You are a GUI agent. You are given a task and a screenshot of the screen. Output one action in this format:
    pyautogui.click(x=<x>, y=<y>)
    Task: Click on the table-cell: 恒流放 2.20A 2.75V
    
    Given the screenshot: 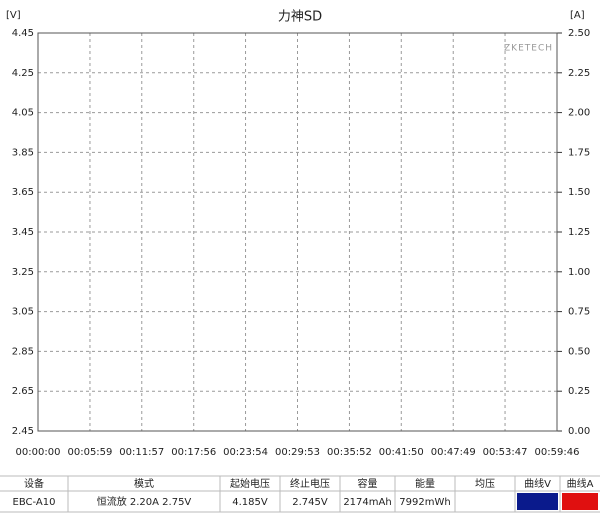 What is the action you would take?
    pyautogui.click(x=144, y=501)
    